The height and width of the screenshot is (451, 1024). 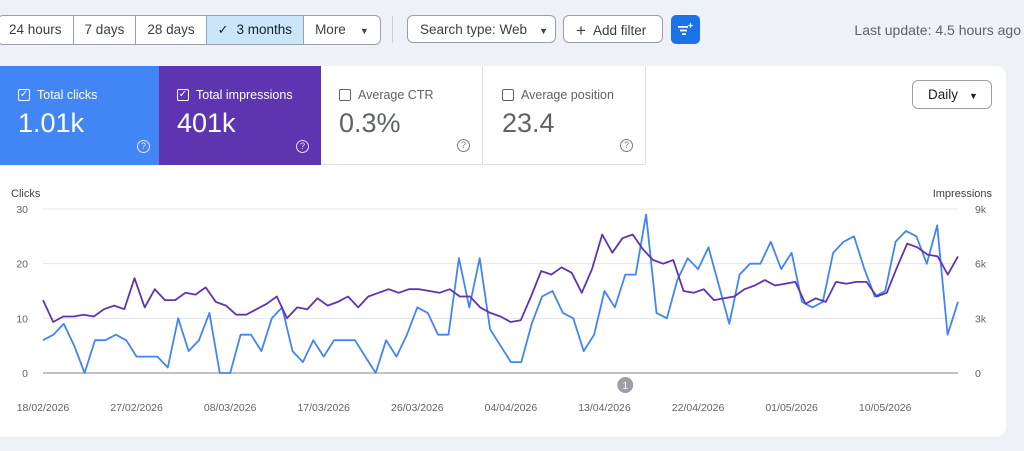 What do you see at coordinates (791, 408) in the screenshot?
I see `x-tick-label: 01/05/2026` at bounding box center [791, 408].